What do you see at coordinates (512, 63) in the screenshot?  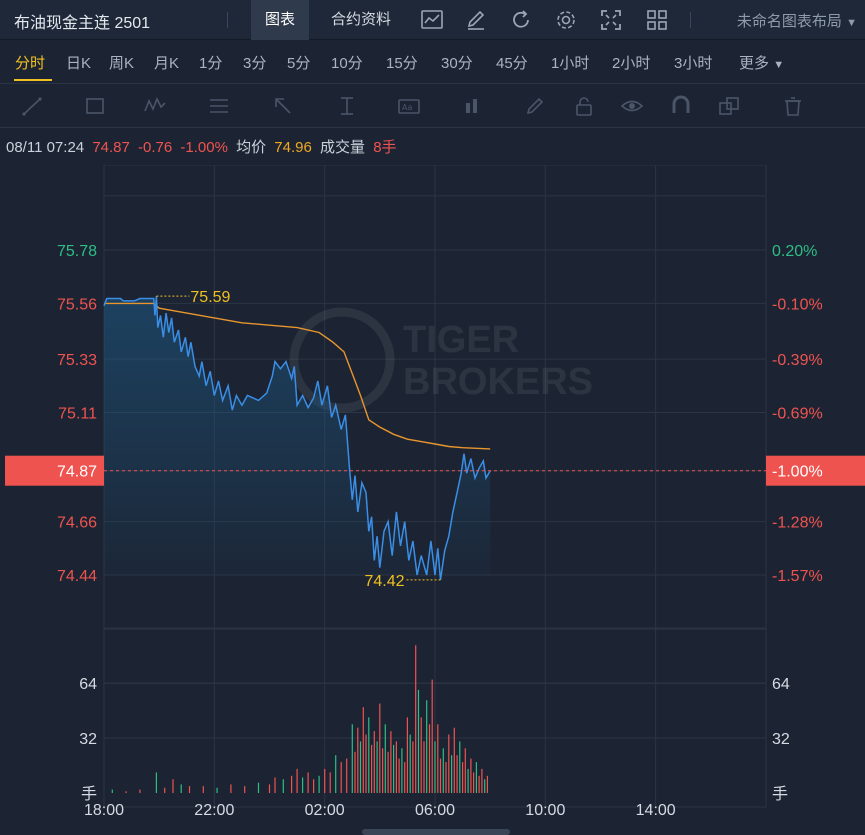 I see `period-45min: 45分` at bounding box center [512, 63].